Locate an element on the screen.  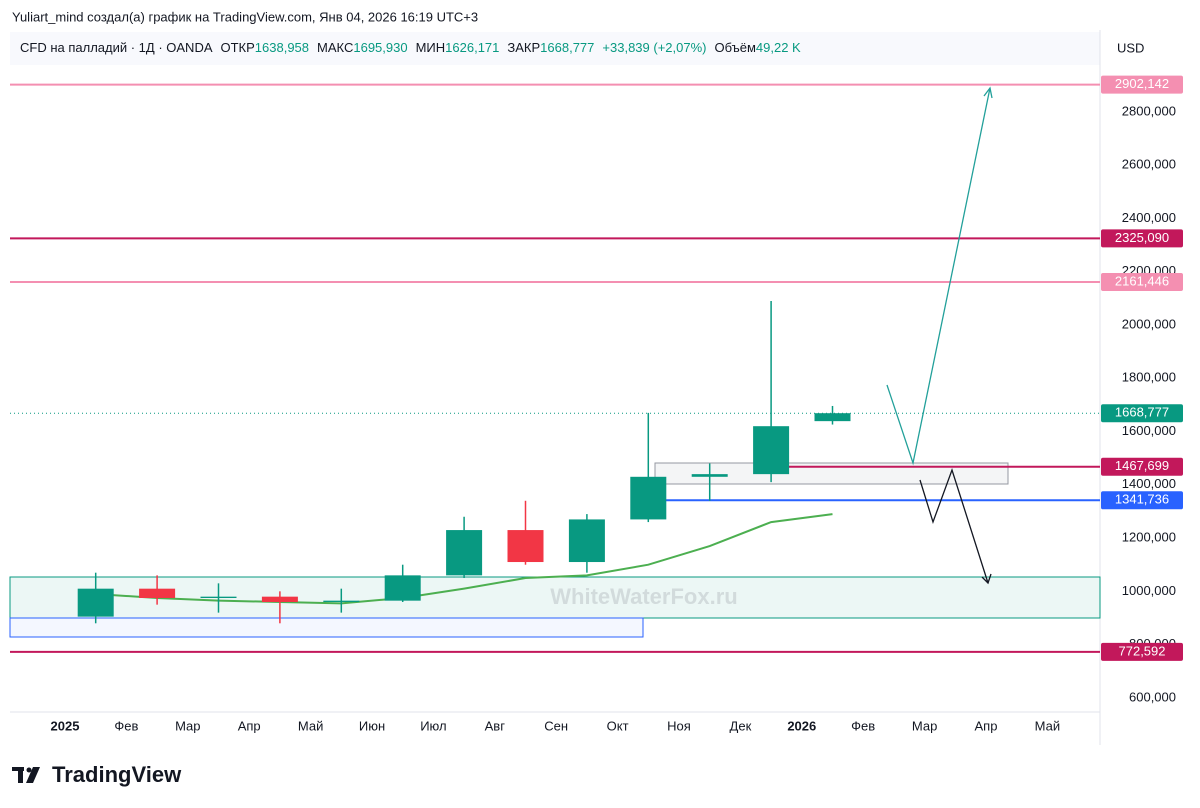
legend-bar is located at coordinates (555, 48).